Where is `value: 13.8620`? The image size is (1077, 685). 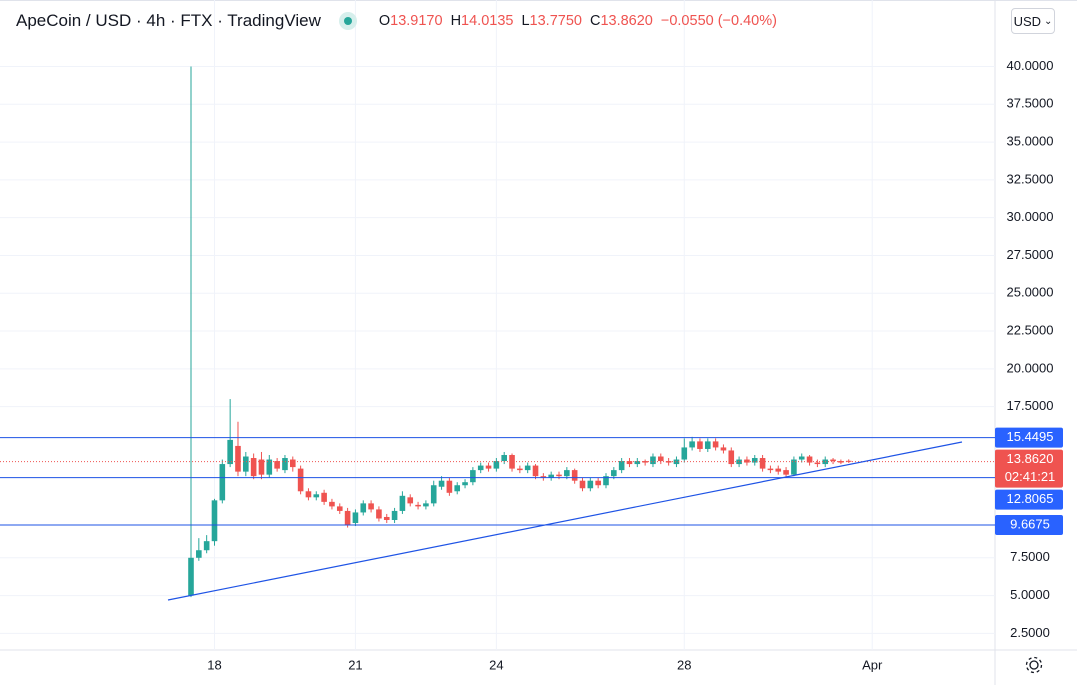 value: 13.8620 is located at coordinates (626, 21).